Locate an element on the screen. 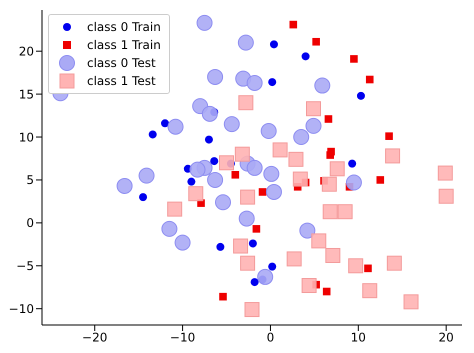 This screenshot has height=353, width=474. y-tick-label: −10 is located at coordinates (21, 309).